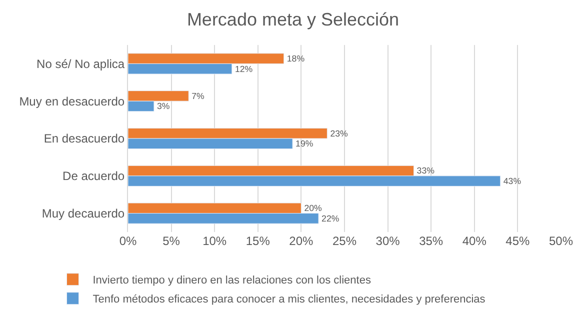  What do you see at coordinates (518, 241) in the screenshot?
I see `x-tick-label: 45%` at bounding box center [518, 241].